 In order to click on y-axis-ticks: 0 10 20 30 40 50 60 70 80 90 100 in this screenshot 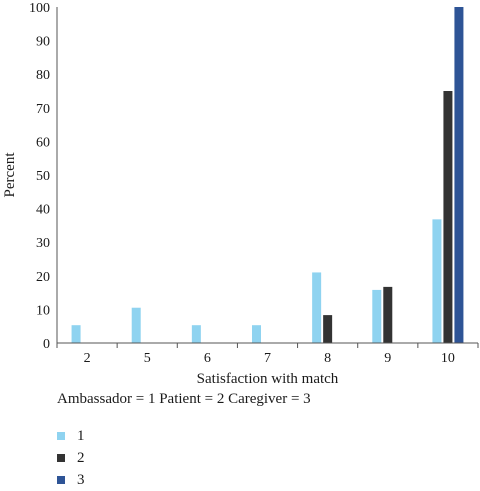, I will do `click(39, 176)`.